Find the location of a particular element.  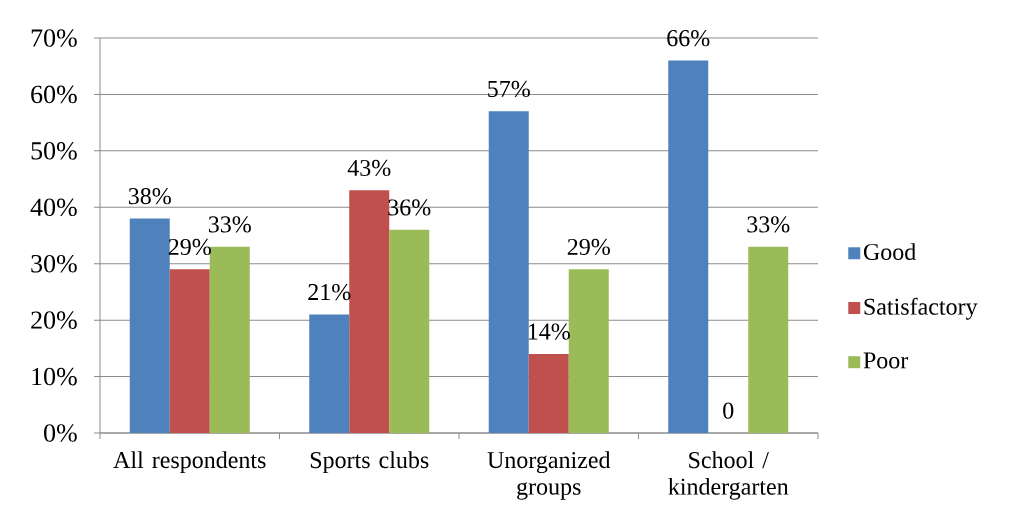

data-label: 0 is located at coordinates (728, 410).